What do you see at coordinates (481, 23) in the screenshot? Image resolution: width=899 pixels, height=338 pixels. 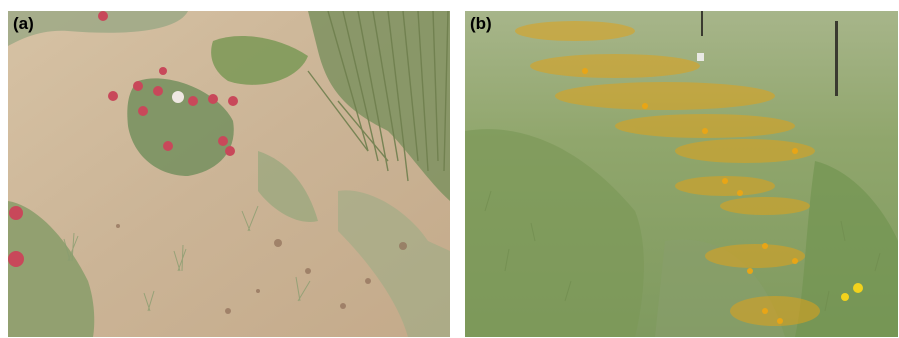 I see `panel-label-b: (b)` at bounding box center [481, 23].